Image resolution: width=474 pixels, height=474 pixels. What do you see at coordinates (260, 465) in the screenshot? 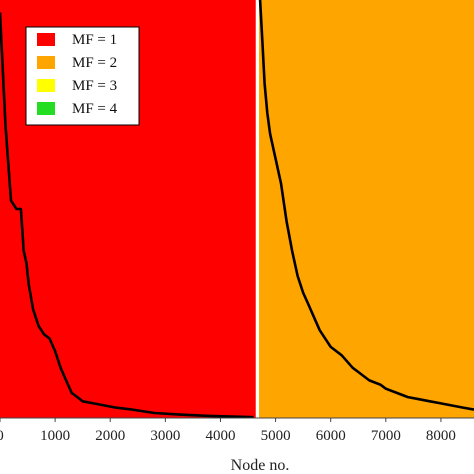
I see `x-axis-title: Node no.` at bounding box center [260, 465].